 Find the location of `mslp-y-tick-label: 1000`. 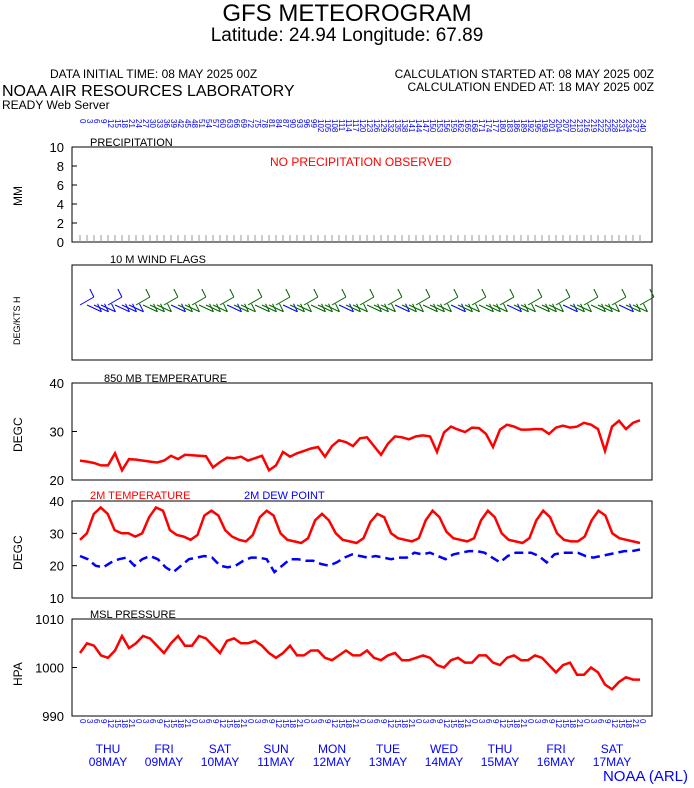

mslp-y-tick-label: 1000 is located at coordinates (49, 668).